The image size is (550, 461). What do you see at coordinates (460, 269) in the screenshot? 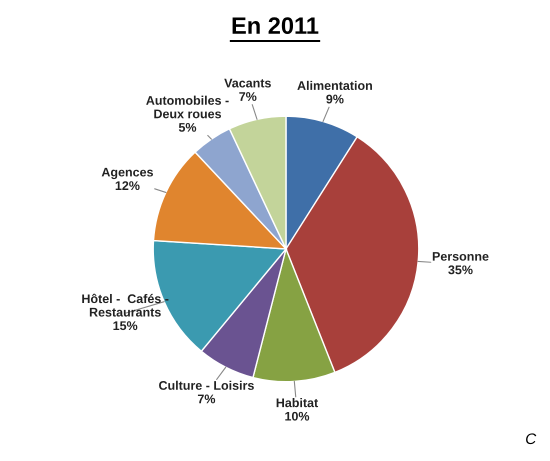
I see `data-label: 35%` at bounding box center [460, 269].